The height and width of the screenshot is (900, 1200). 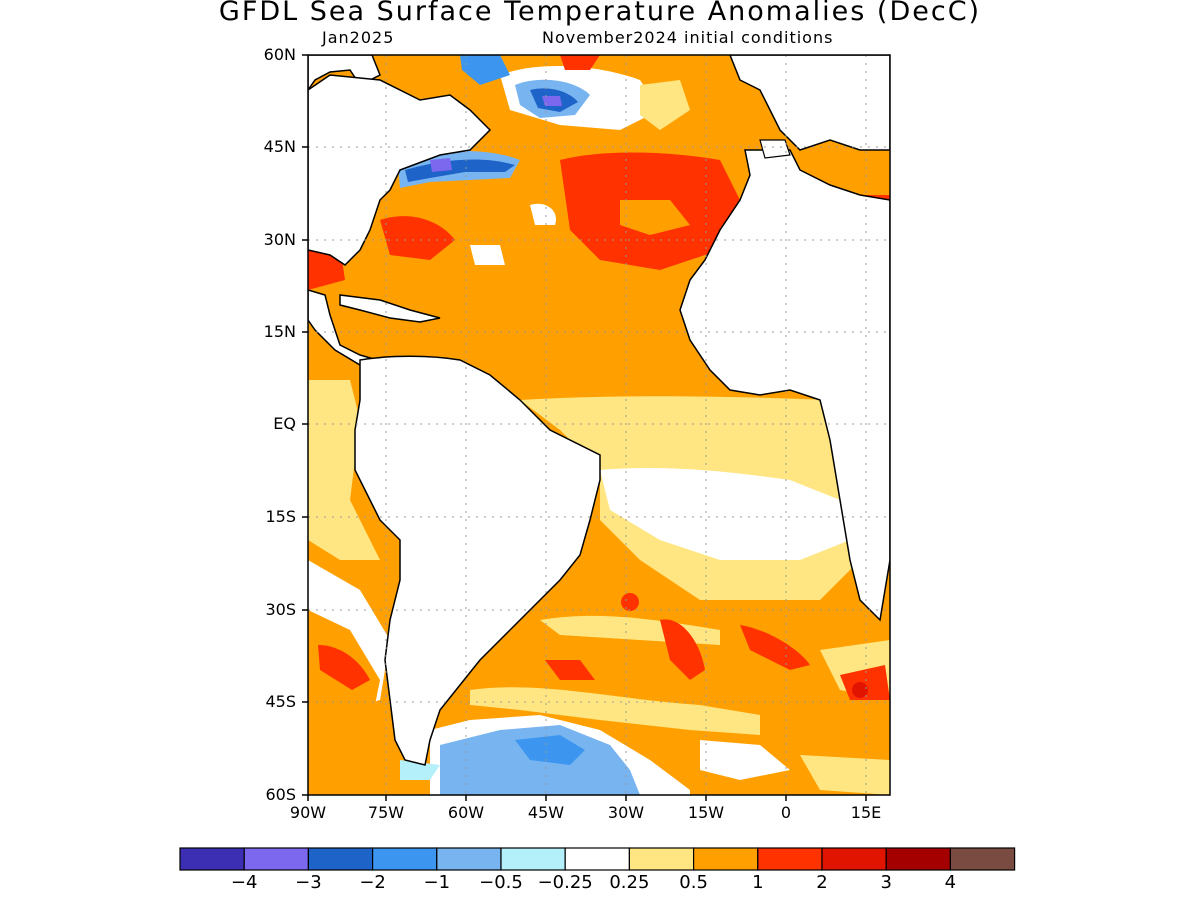 What do you see at coordinates (344, 667) in the screenshot?
I see `anomaly-hot-pacific` at bounding box center [344, 667].